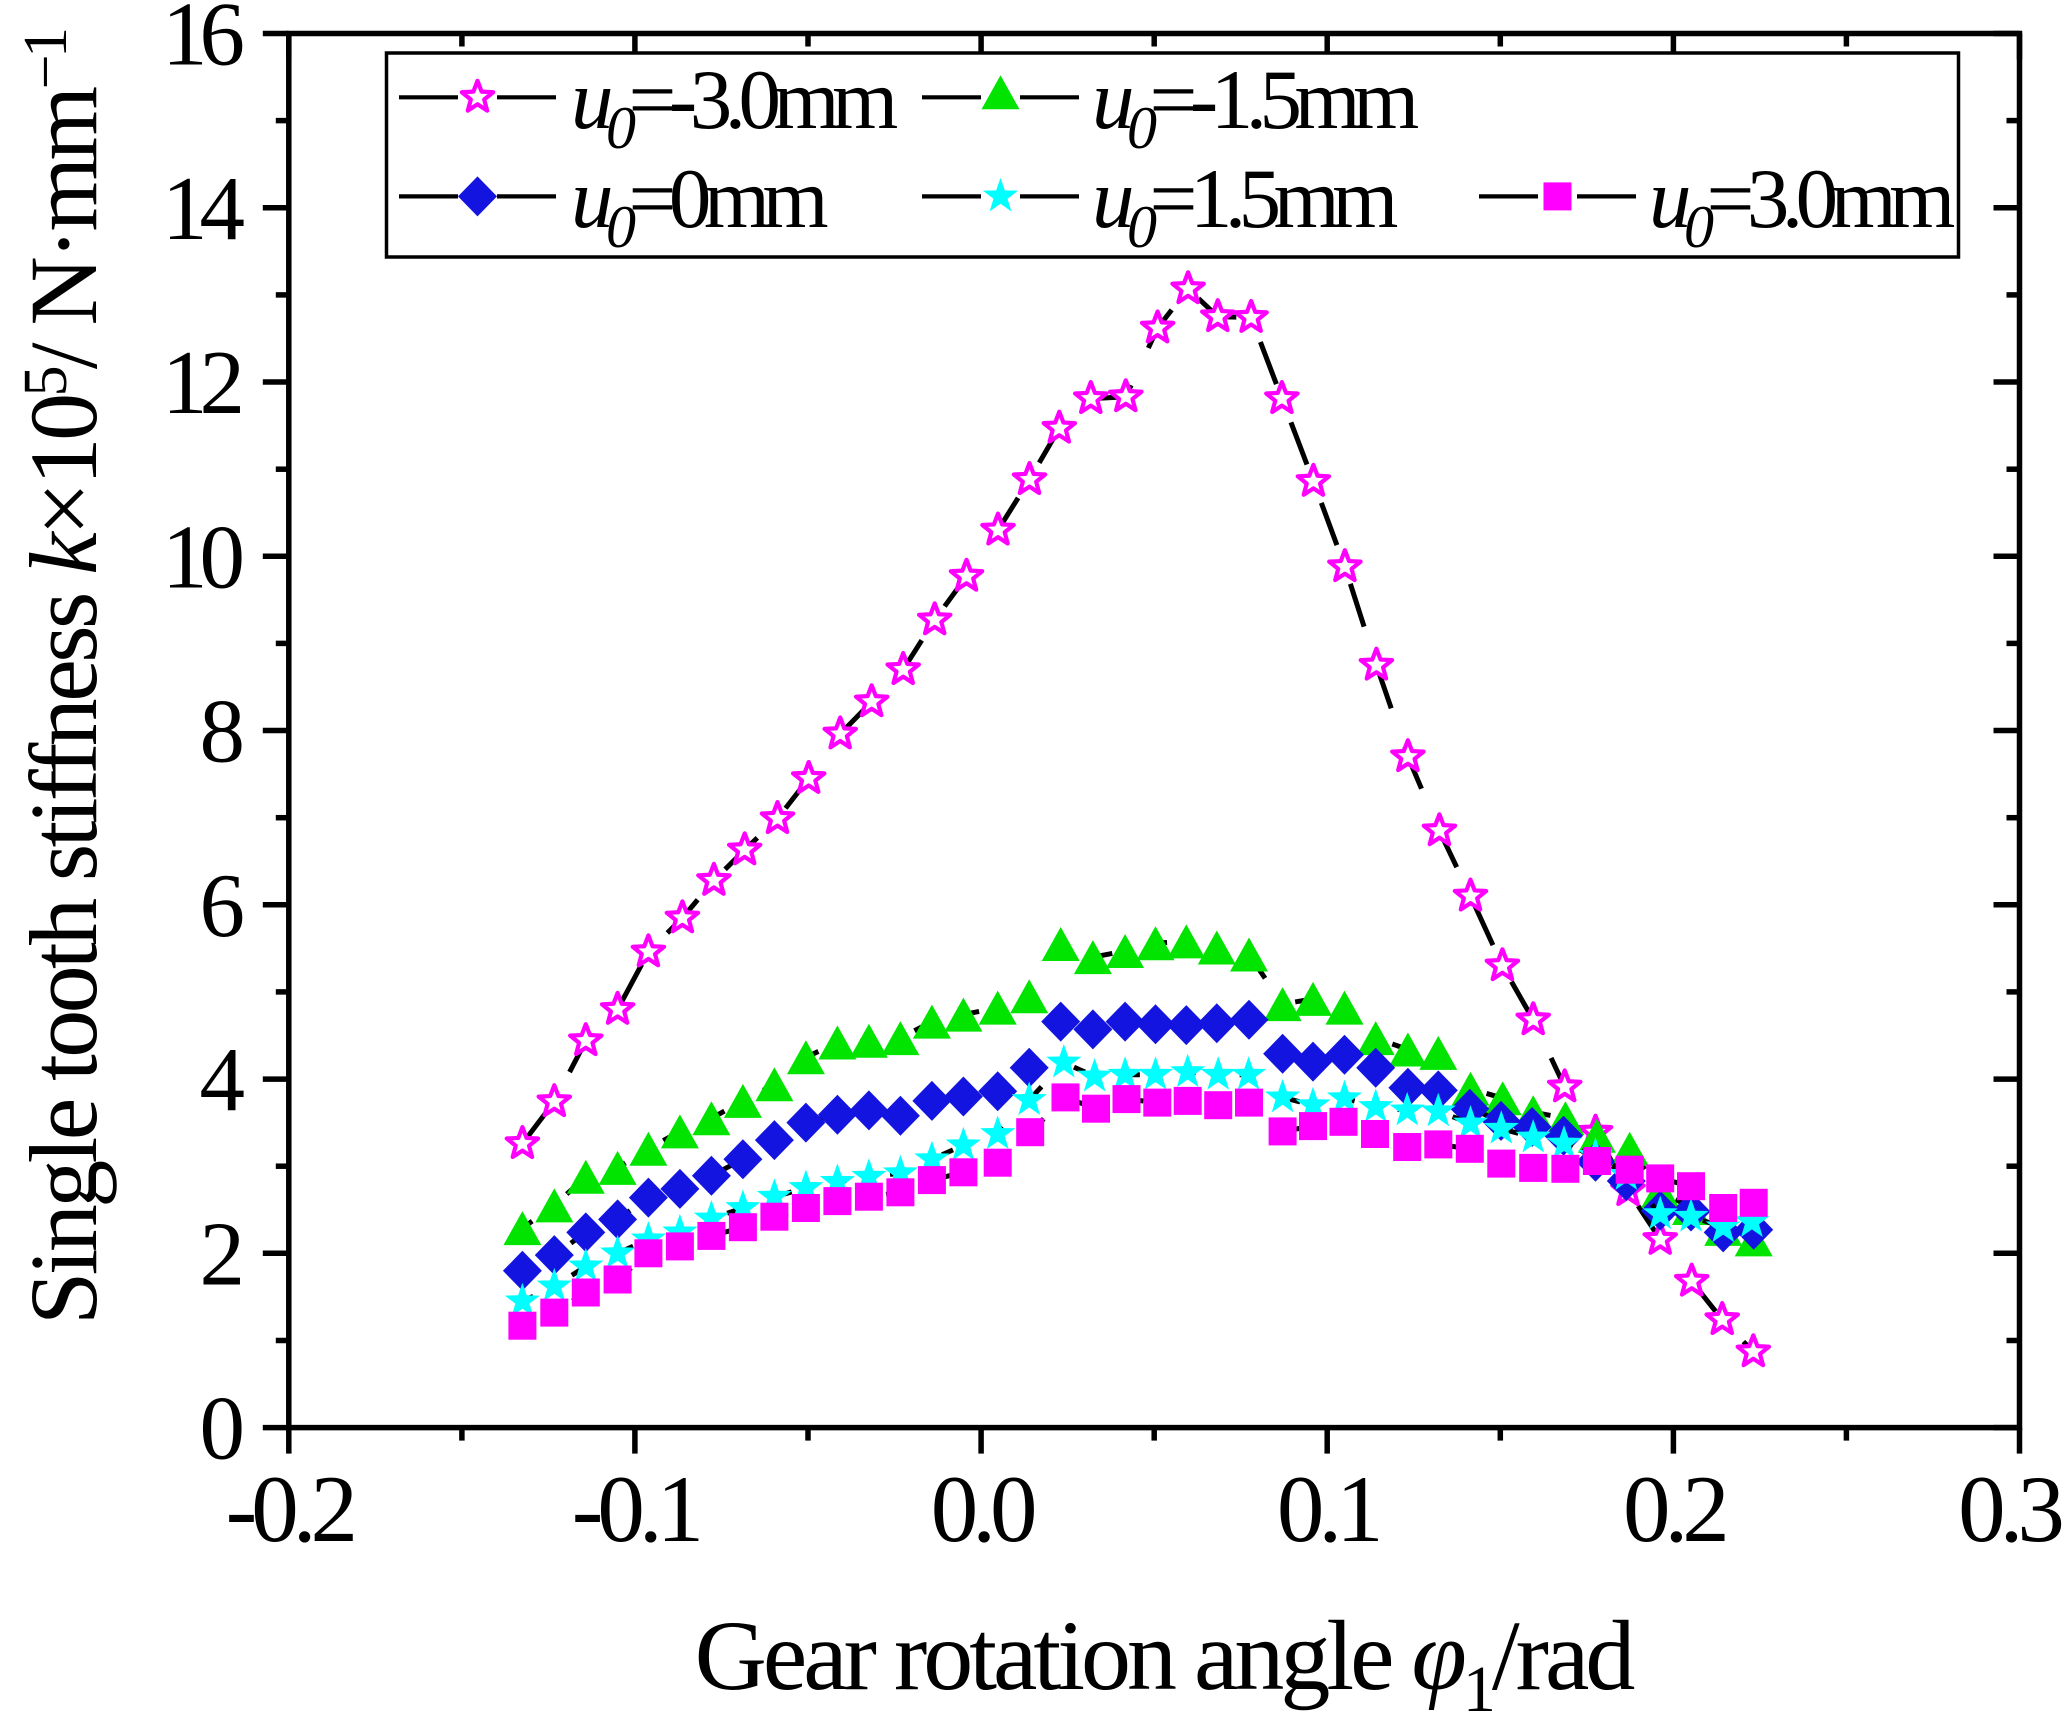  What do you see at coordinates (202, 42) in the screenshot?
I see `svg-text: 16` at bounding box center [202, 42].